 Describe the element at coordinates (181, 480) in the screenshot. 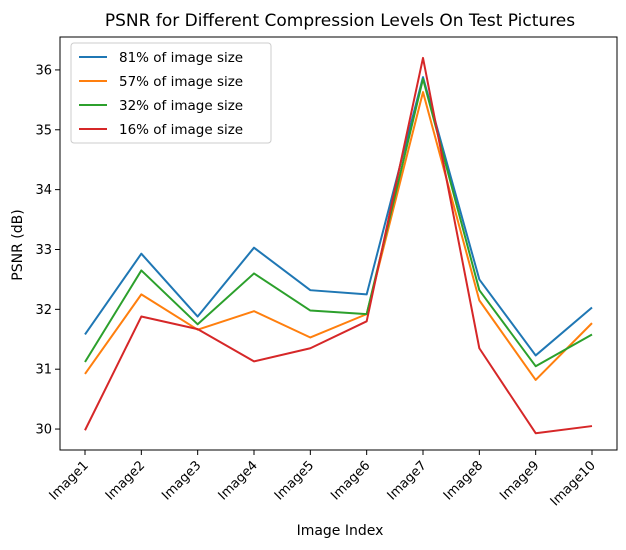

I see `x-tick-label: Image3` at that location.